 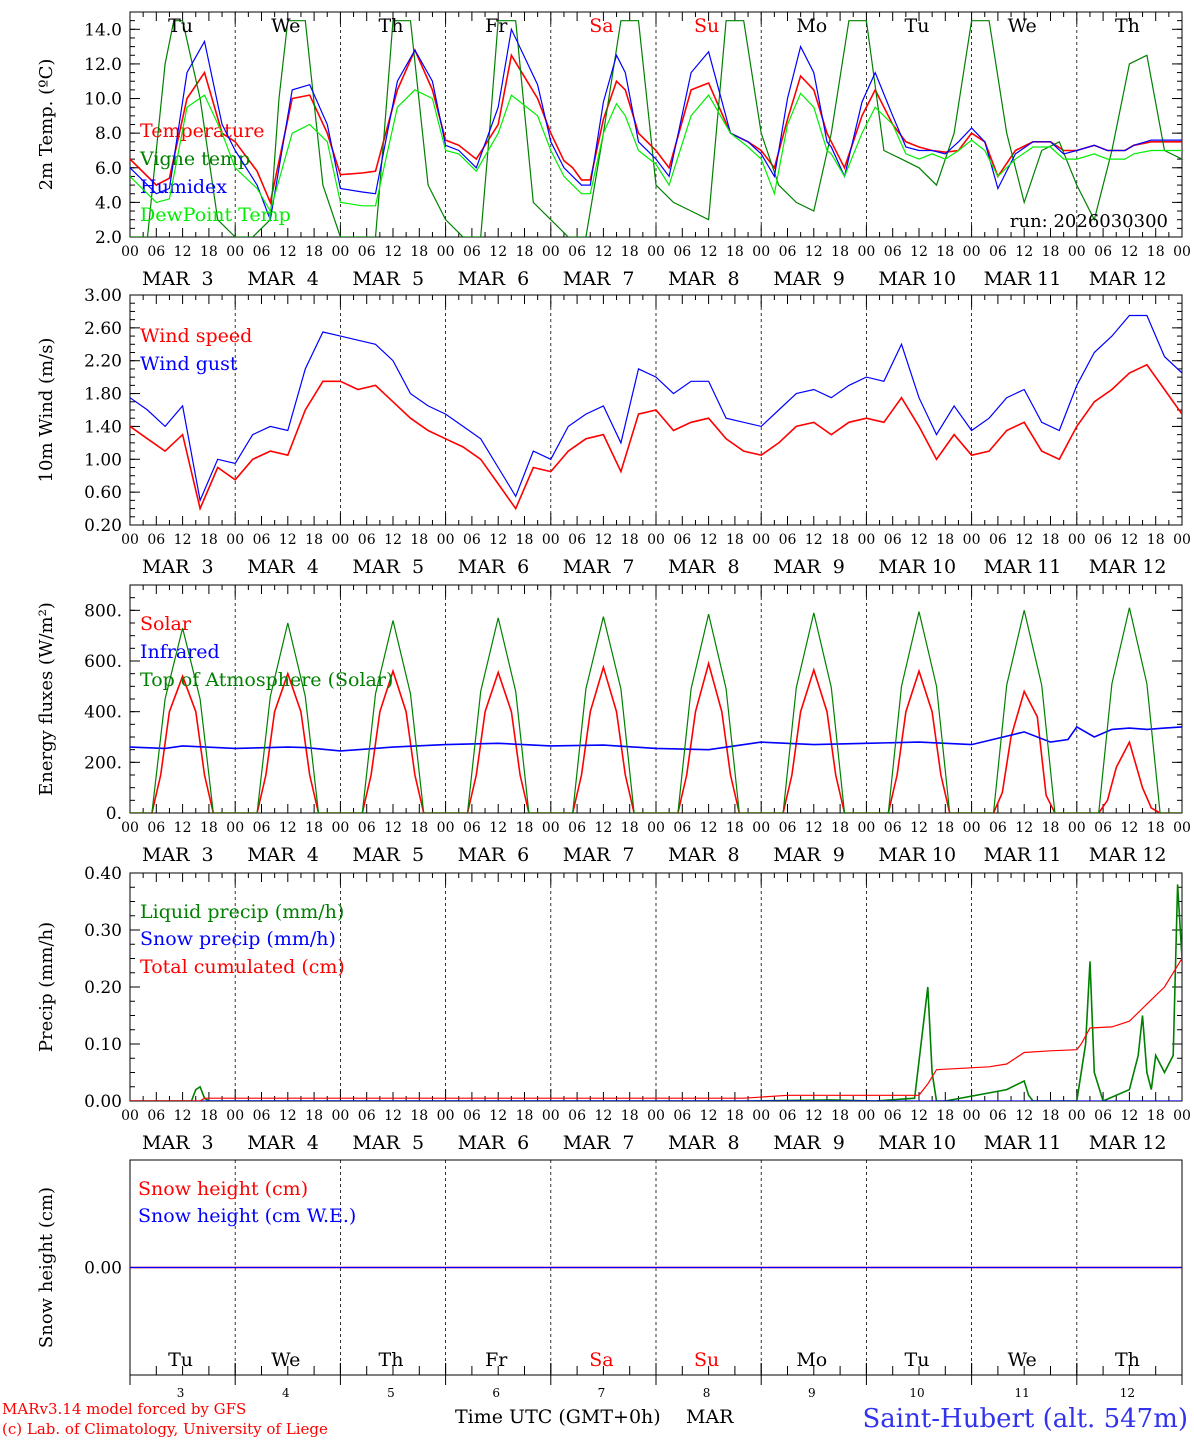 What do you see at coordinates (103, 1102) in the screenshot?
I see `ytick-label: 0.00` at bounding box center [103, 1102].